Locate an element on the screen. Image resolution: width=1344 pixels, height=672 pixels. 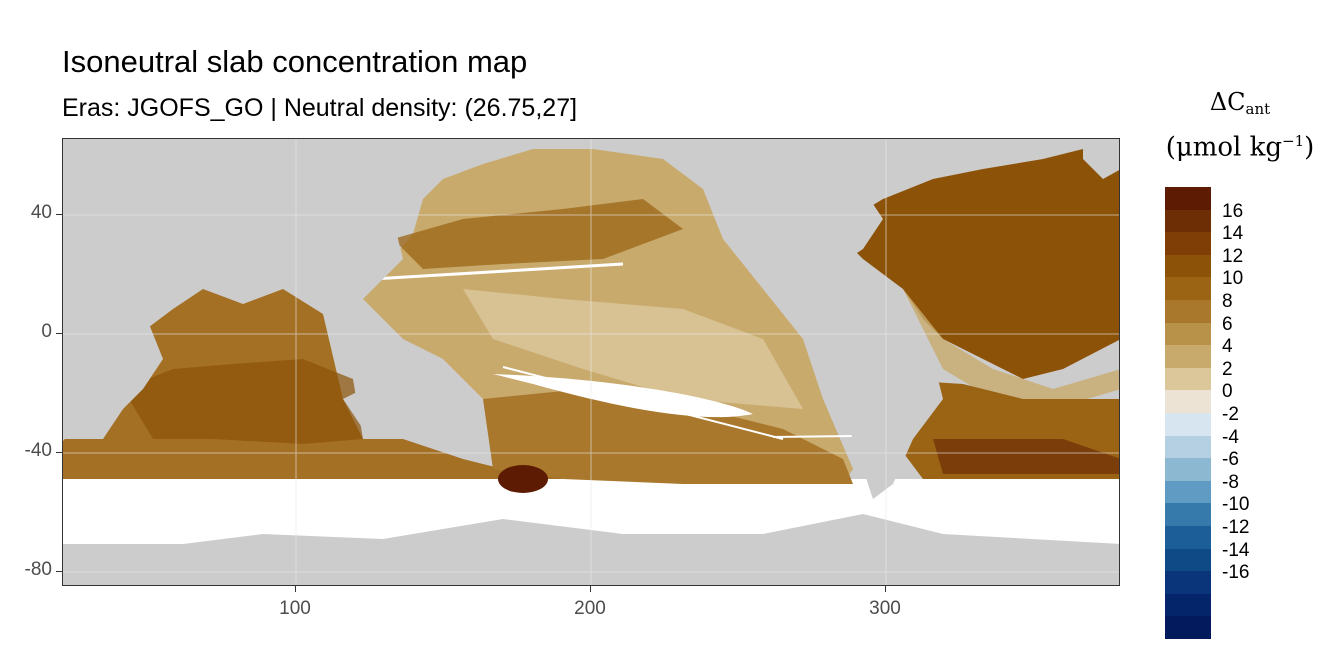
africa-land is located at coordinates (113, 349).